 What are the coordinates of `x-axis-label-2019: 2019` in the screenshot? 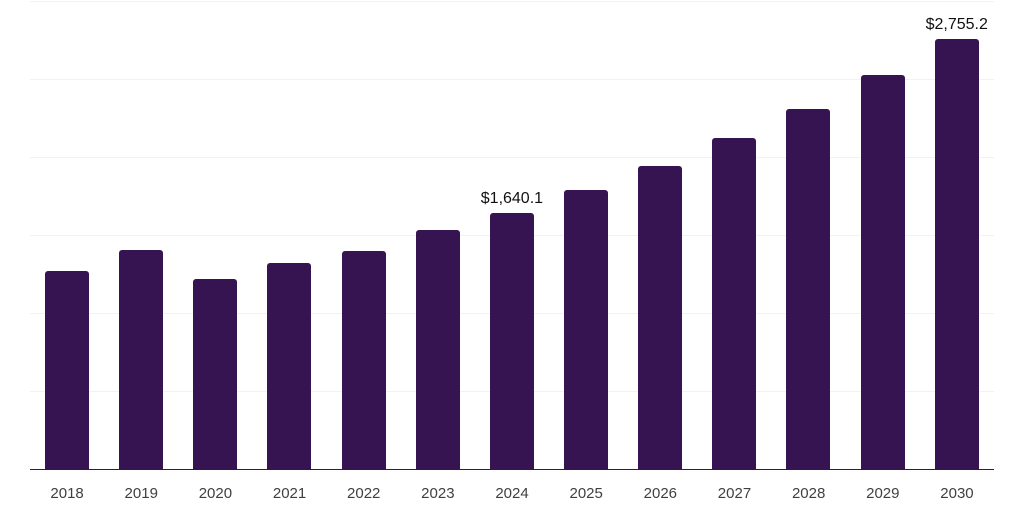 It's located at (141, 493).